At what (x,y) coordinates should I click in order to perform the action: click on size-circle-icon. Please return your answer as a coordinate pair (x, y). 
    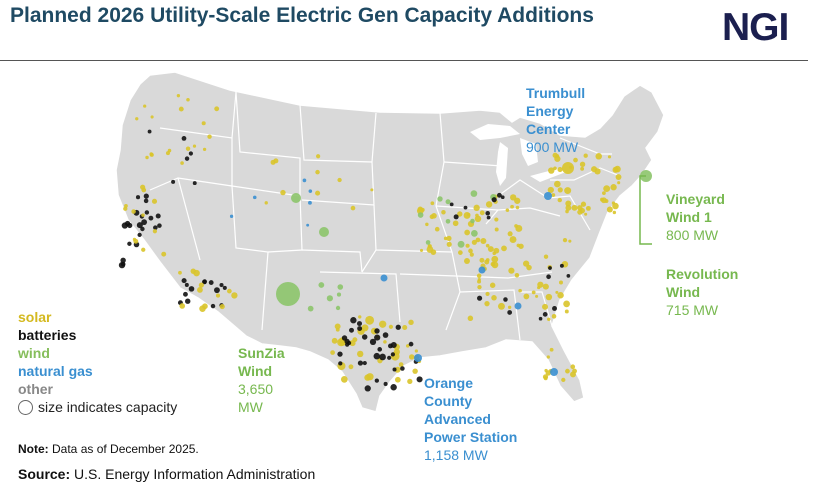
    Looking at the image, I should click on (25, 407).